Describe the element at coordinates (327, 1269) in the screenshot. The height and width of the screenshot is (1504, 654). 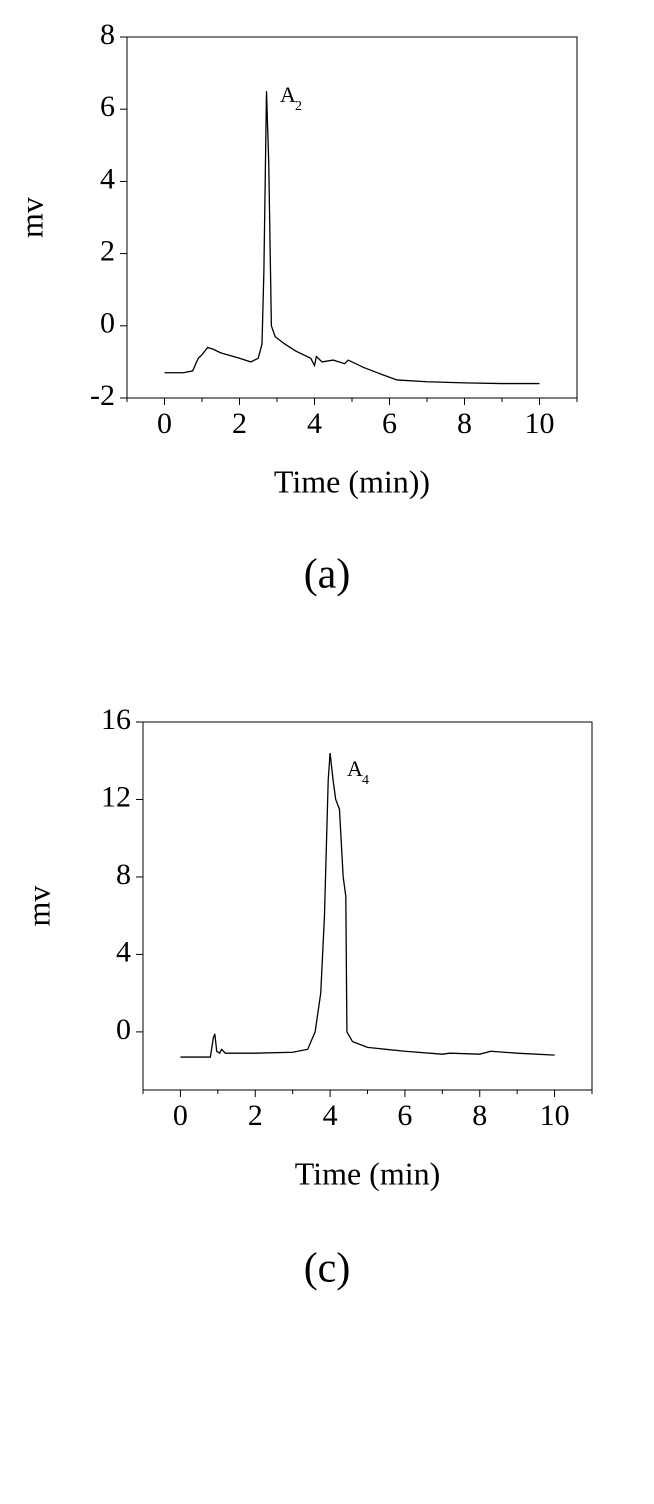
I see `caption: (c)` at that location.